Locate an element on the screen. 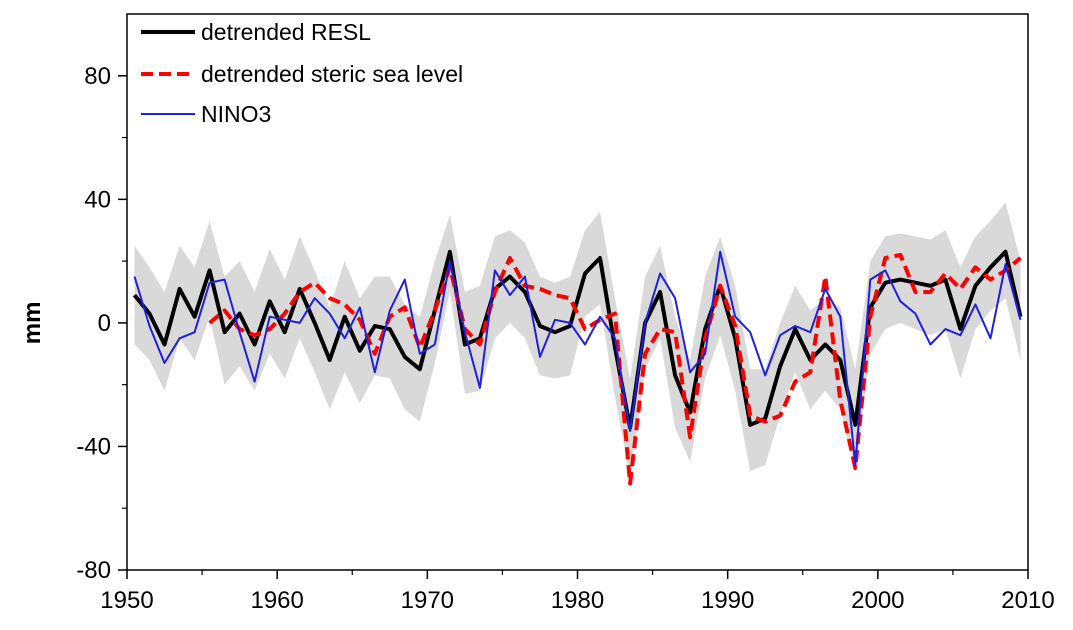 Image resolution: width=1073 pixels, height=630 pixels. x-tick-label: 1950 is located at coordinates (126, 600).